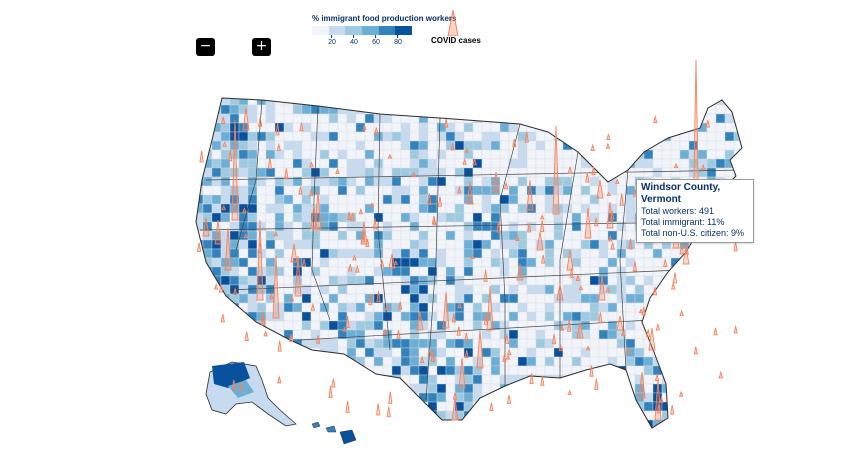 The height and width of the screenshot is (472, 860). What do you see at coordinates (362, 30) in the screenshot?
I see `legend-color-scale` at bounding box center [362, 30].